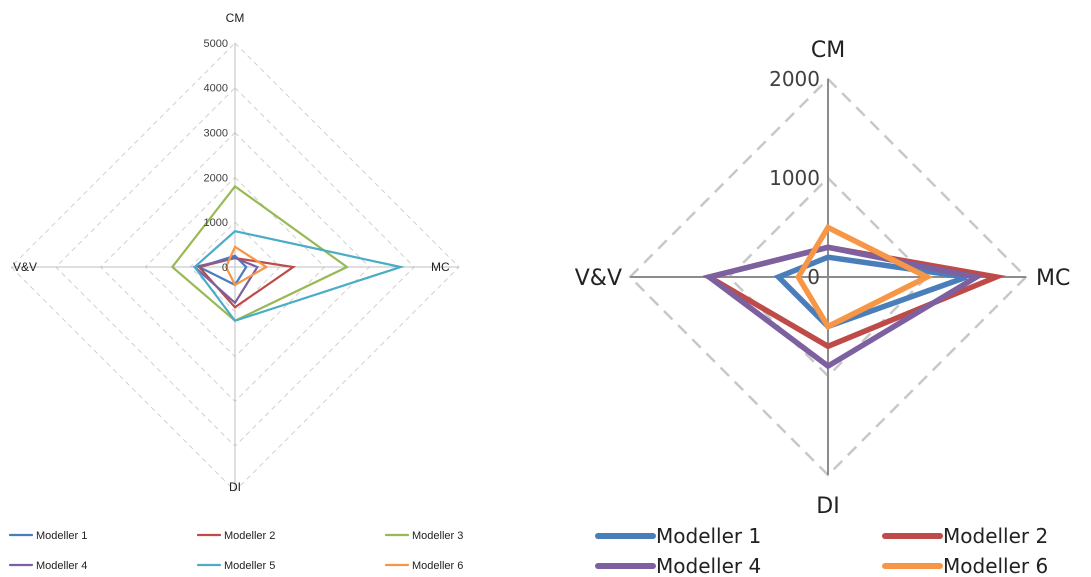 This screenshot has height=577, width=1091. Describe the element at coordinates (437, 536) in the screenshot. I see `legend-label: Modeller 3` at that location.